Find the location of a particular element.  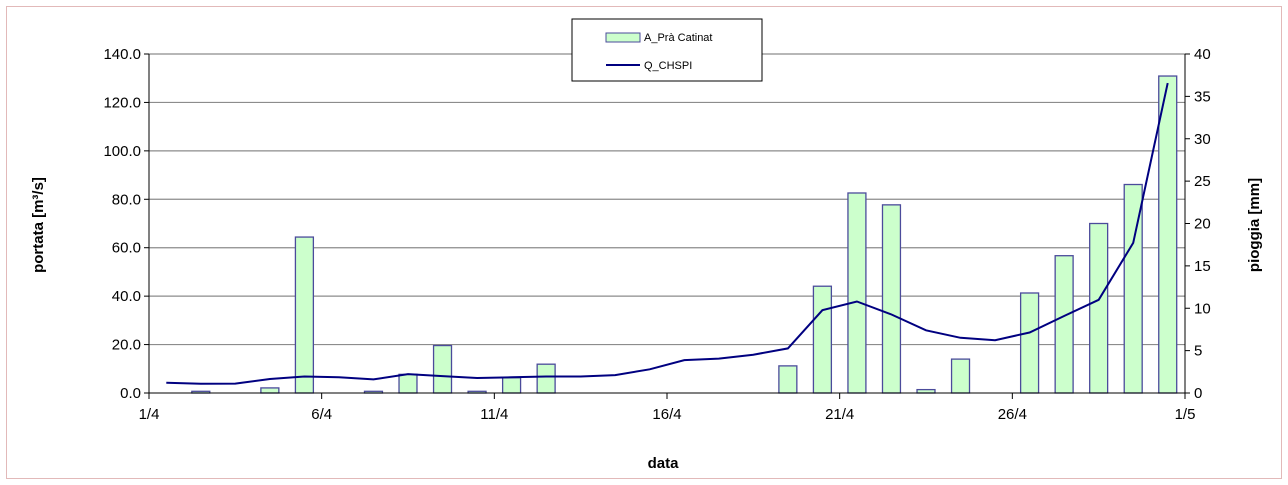

y-right-tick-label: 15 is located at coordinates (1202, 266).